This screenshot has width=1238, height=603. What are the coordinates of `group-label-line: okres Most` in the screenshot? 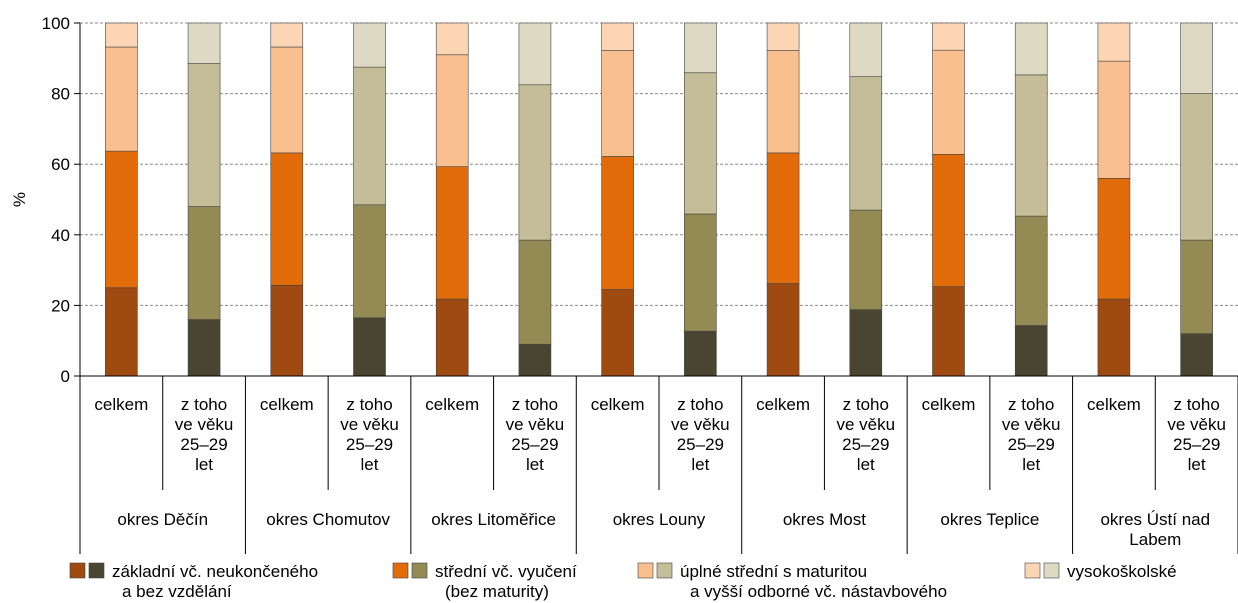 It's located at (824, 519).